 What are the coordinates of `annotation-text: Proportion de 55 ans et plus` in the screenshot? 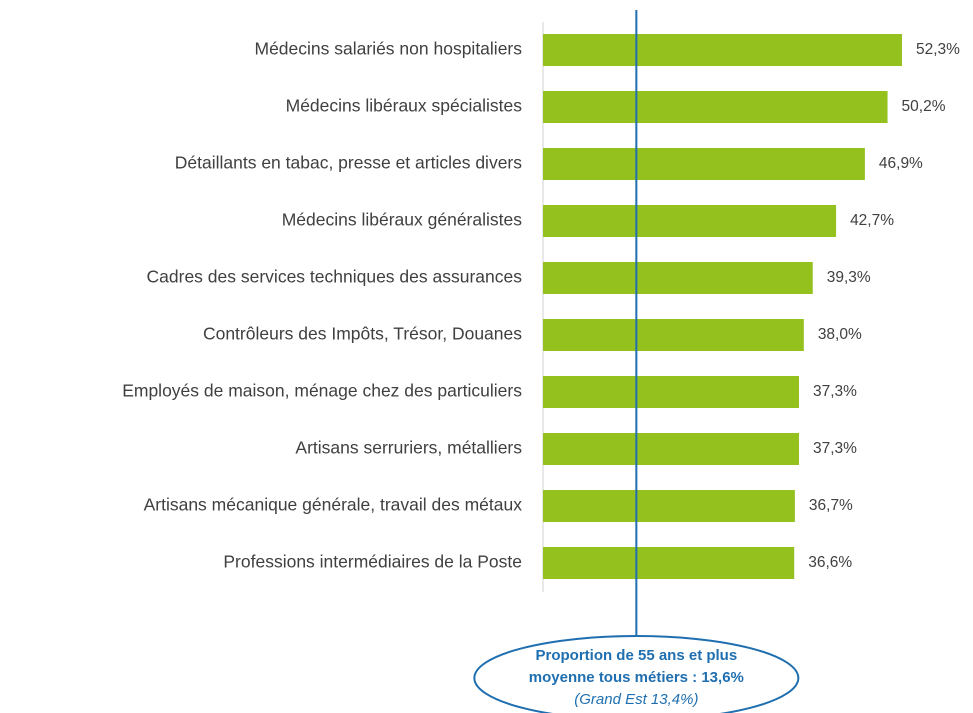 It's located at (636, 655).